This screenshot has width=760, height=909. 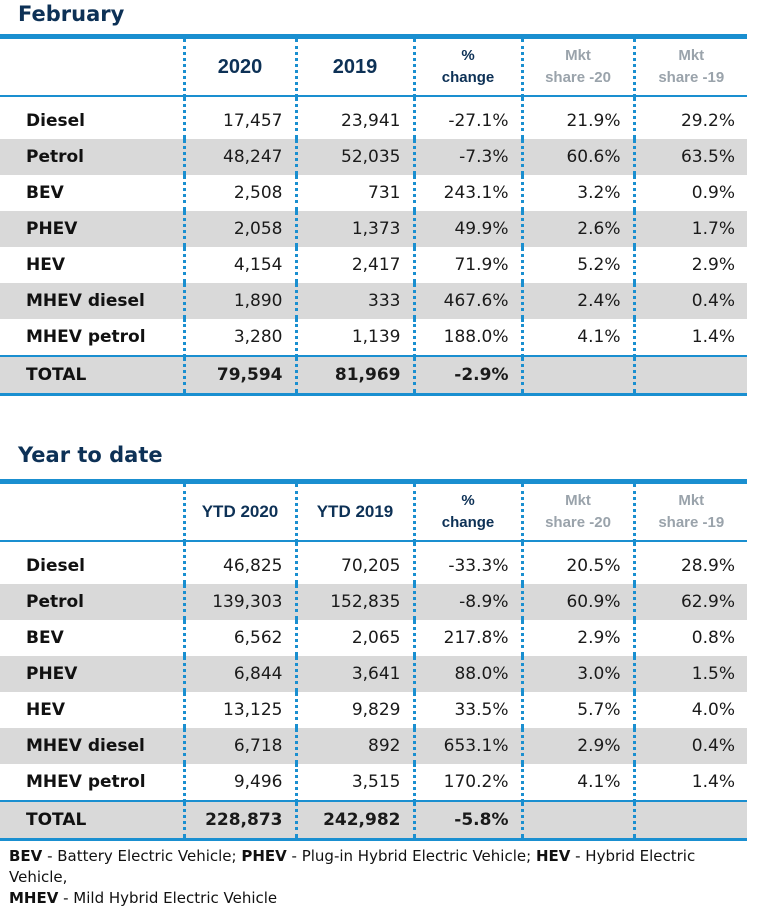 I want to click on table-row: MHEV diesel 6,718 892 653.1% 2.9% 0.4%, so click(x=373, y=746).